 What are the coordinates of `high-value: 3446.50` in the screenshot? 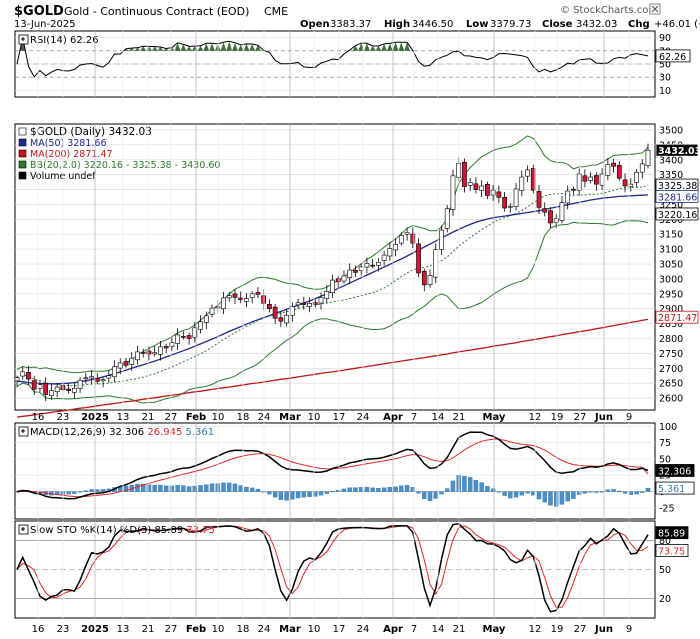 It's located at (432, 24).